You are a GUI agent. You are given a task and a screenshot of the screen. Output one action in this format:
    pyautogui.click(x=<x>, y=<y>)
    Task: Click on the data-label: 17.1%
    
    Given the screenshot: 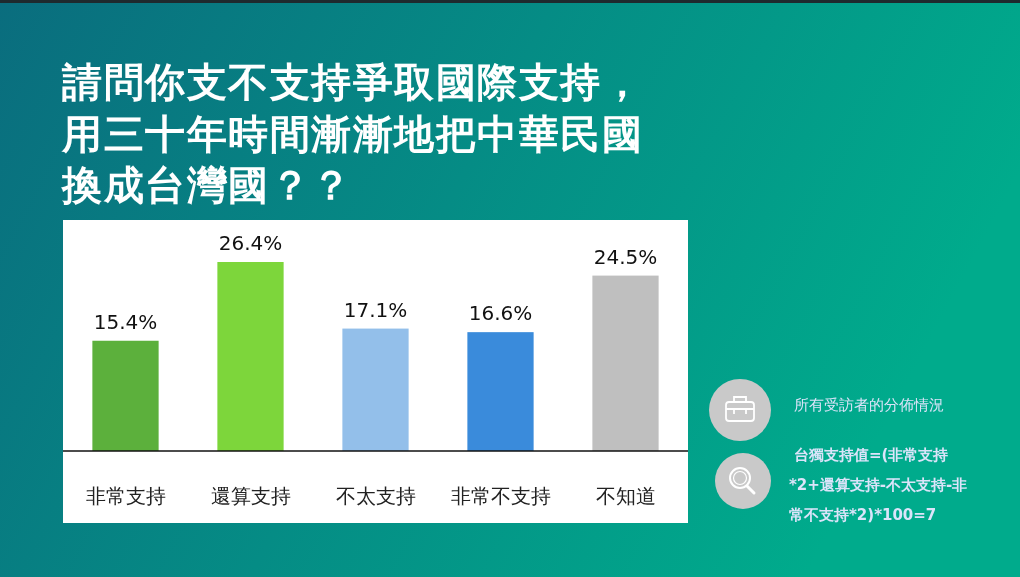 What is the action you would take?
    pyautogui.click(x=375, y=309)
    